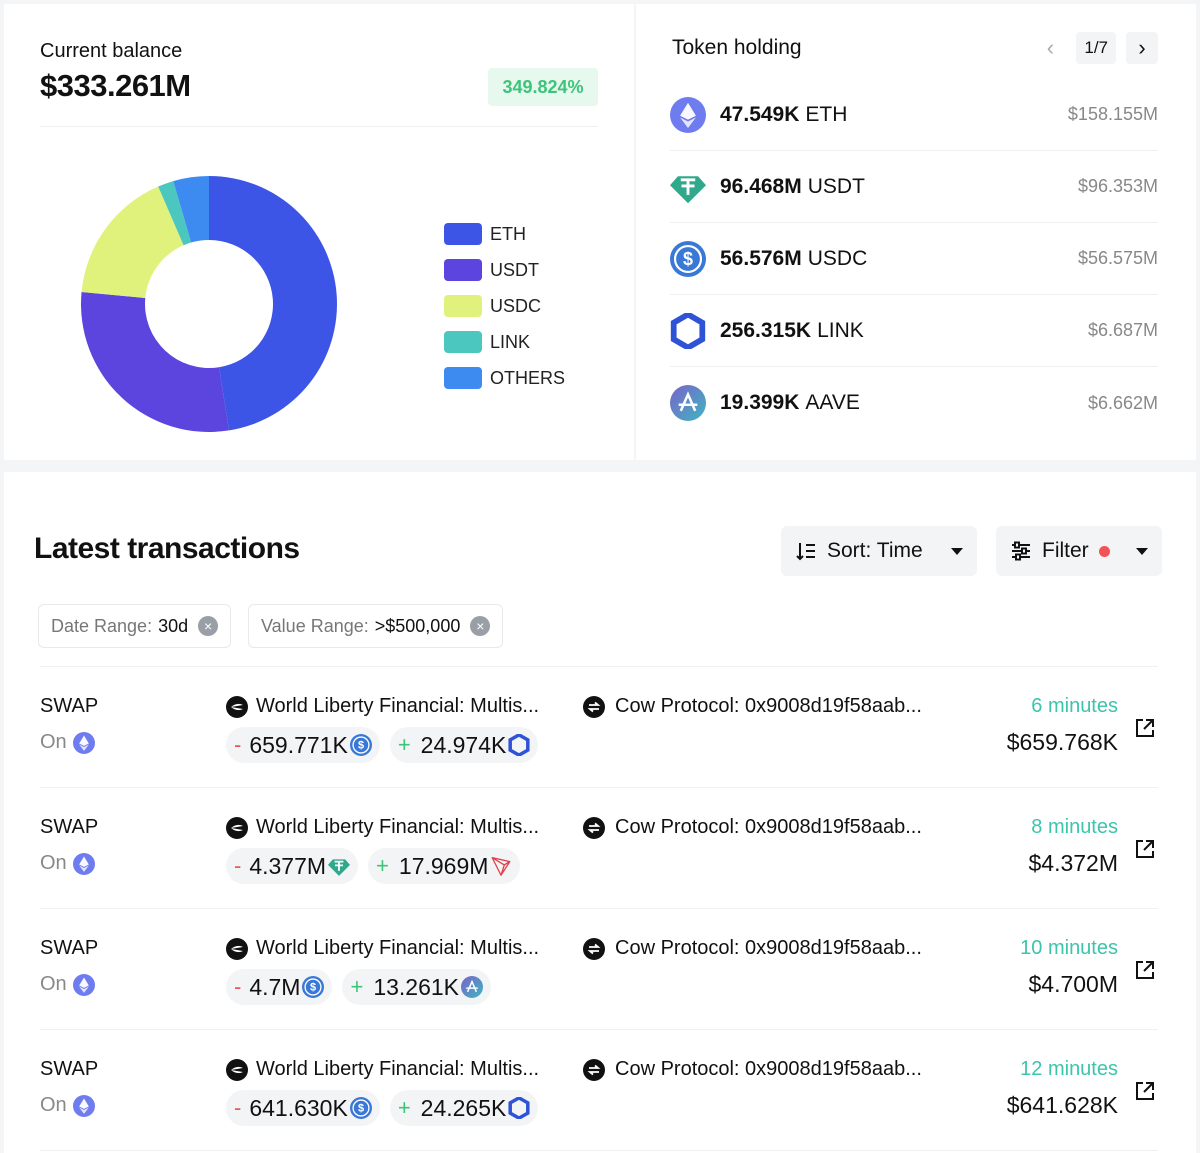 The width and height of the screenshot is (1200, 1153). Describe the element at coordinates (1079, 551) in the screenshot. I see `filter-button: Filter` at that location.